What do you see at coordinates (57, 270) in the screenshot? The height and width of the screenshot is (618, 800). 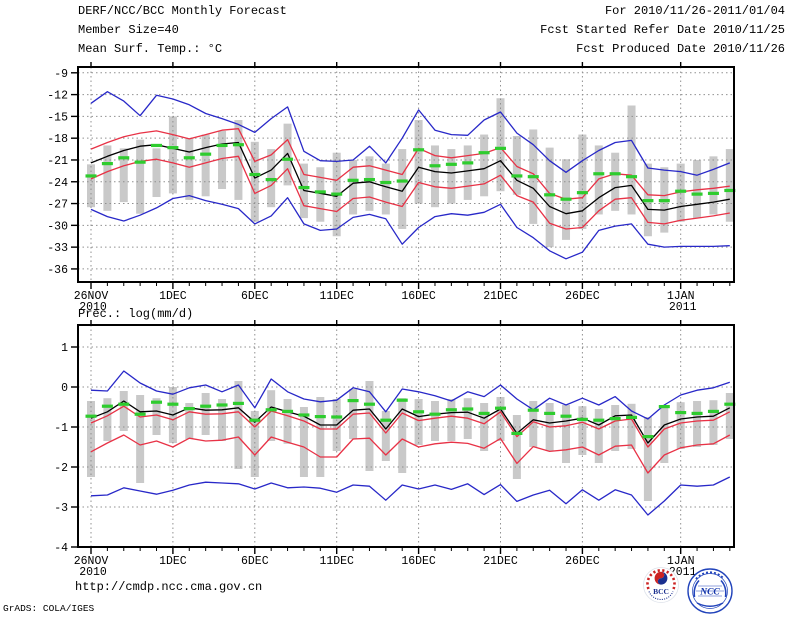 I see `y-tick-label: -36` at bounding box center [57, 270].